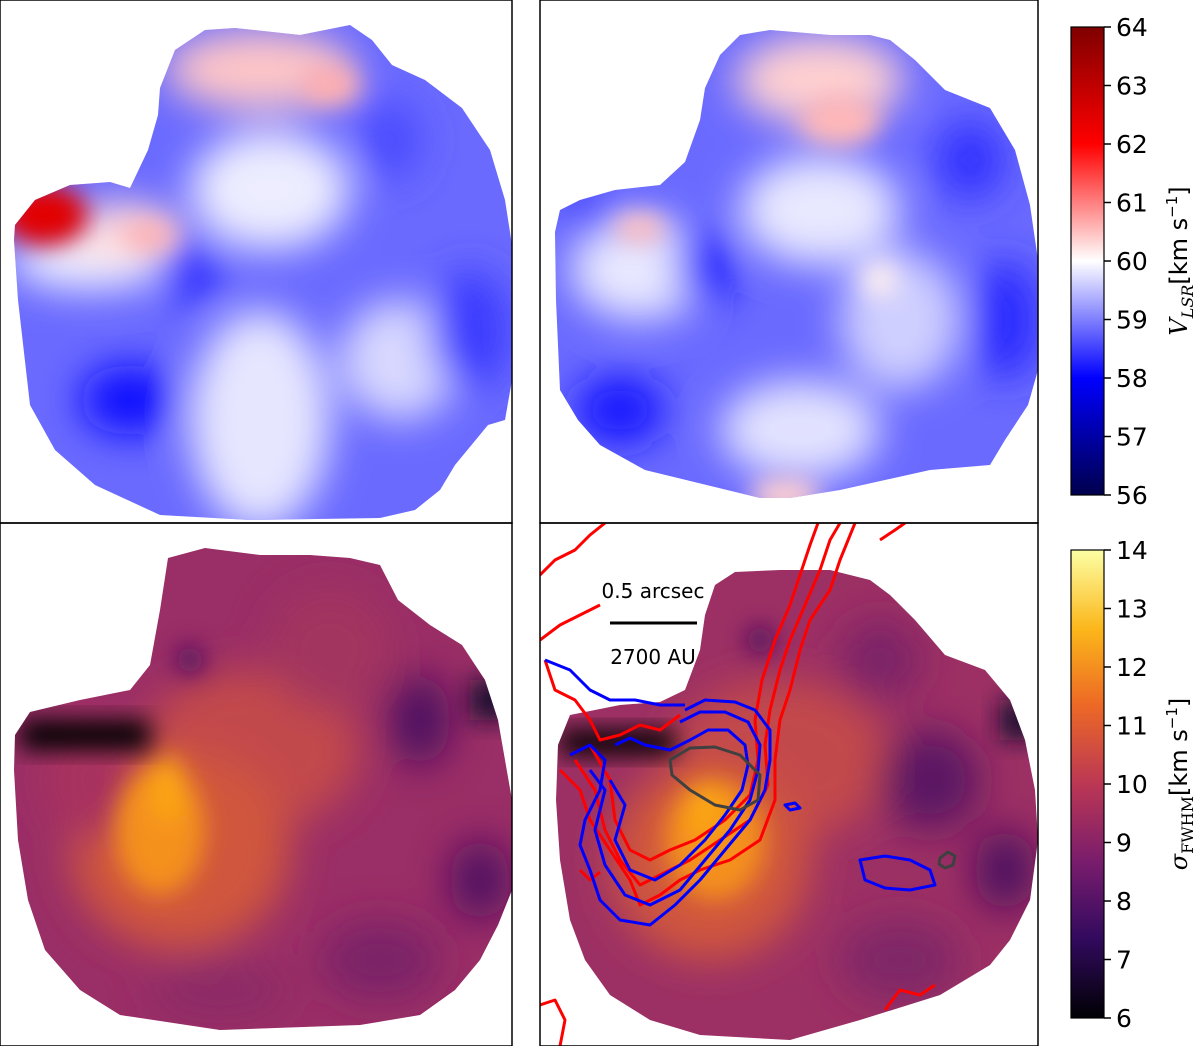 The image size is (1201, 1046). I want to click on scalebar: 0.5 arcsec 2700 AU, so click(653, 624).